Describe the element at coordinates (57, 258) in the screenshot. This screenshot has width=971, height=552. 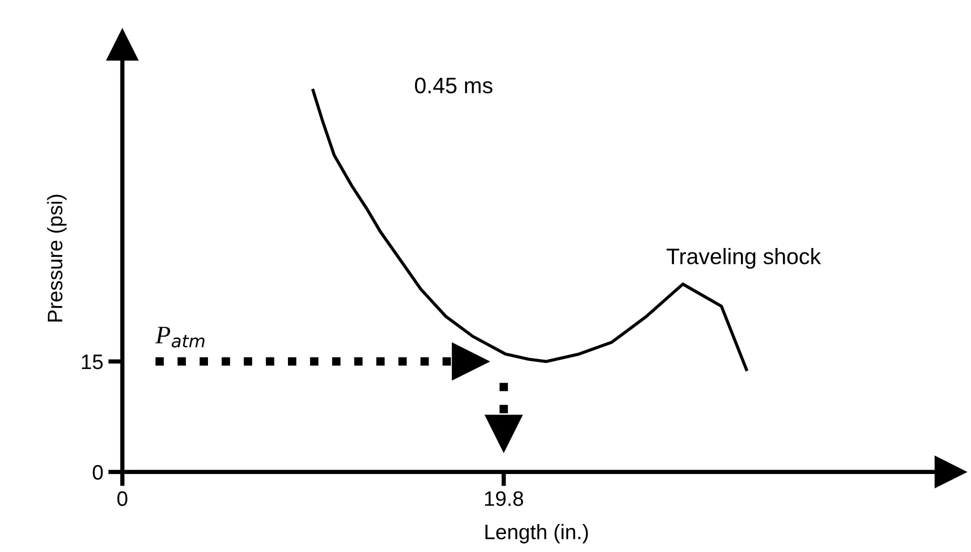
I see `y-axis-title: Pressure (psi)` at that location.